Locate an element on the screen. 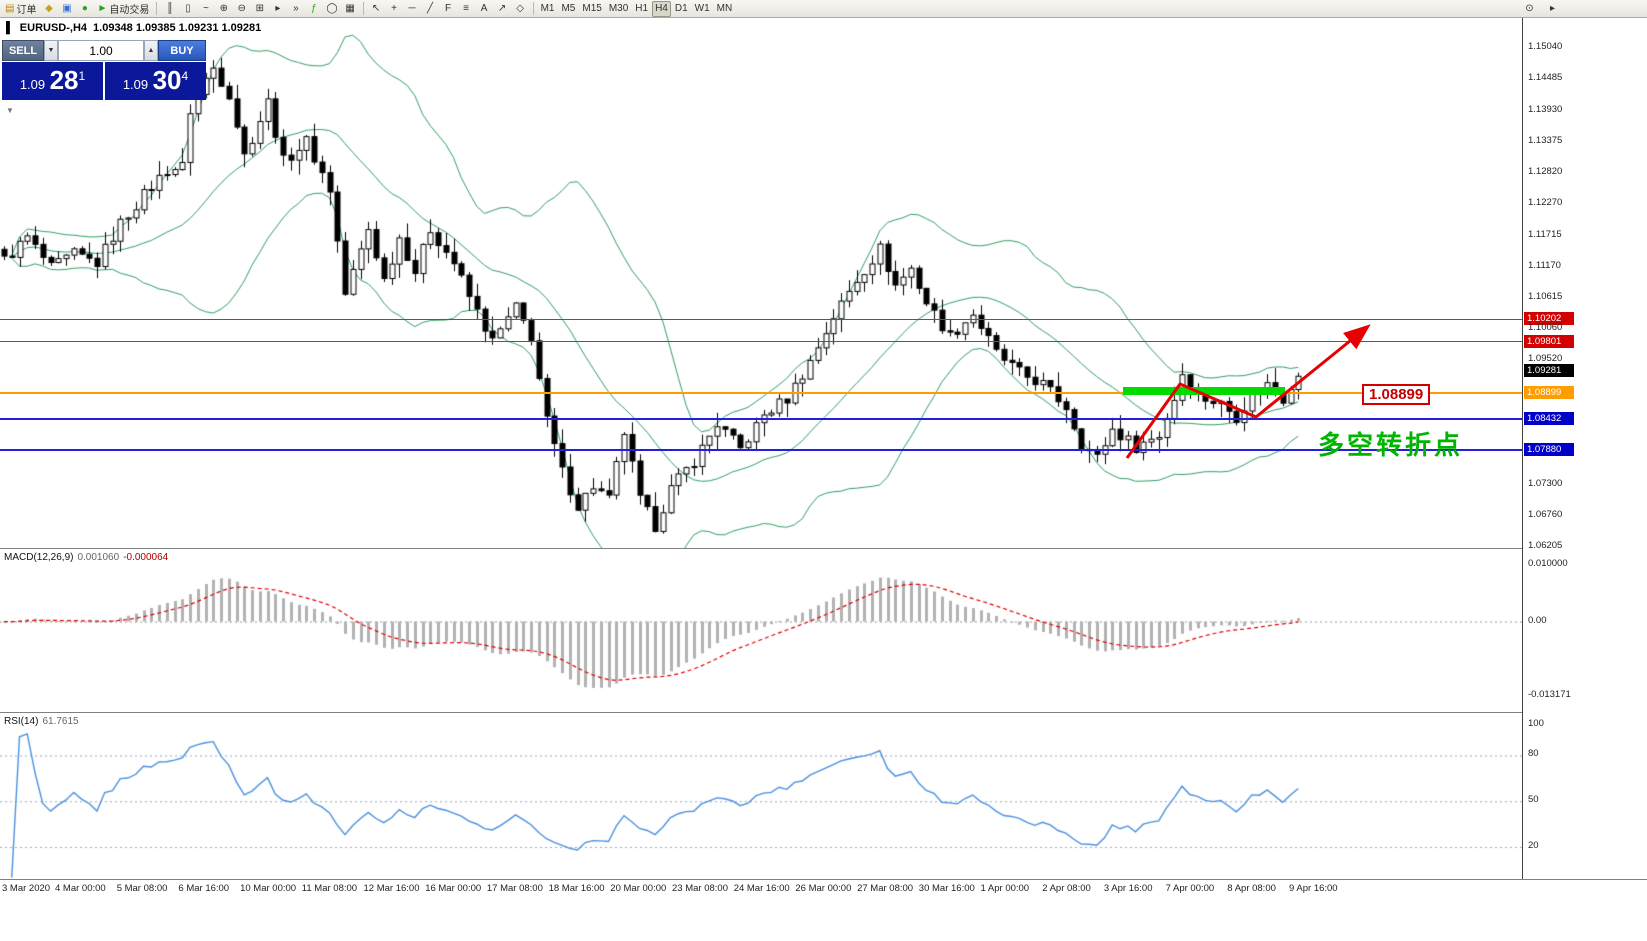 The width and height of the screenshot is (1647, 941). one-click-panel-toggle-icon: ▼ is located at coordinates (10, 110).